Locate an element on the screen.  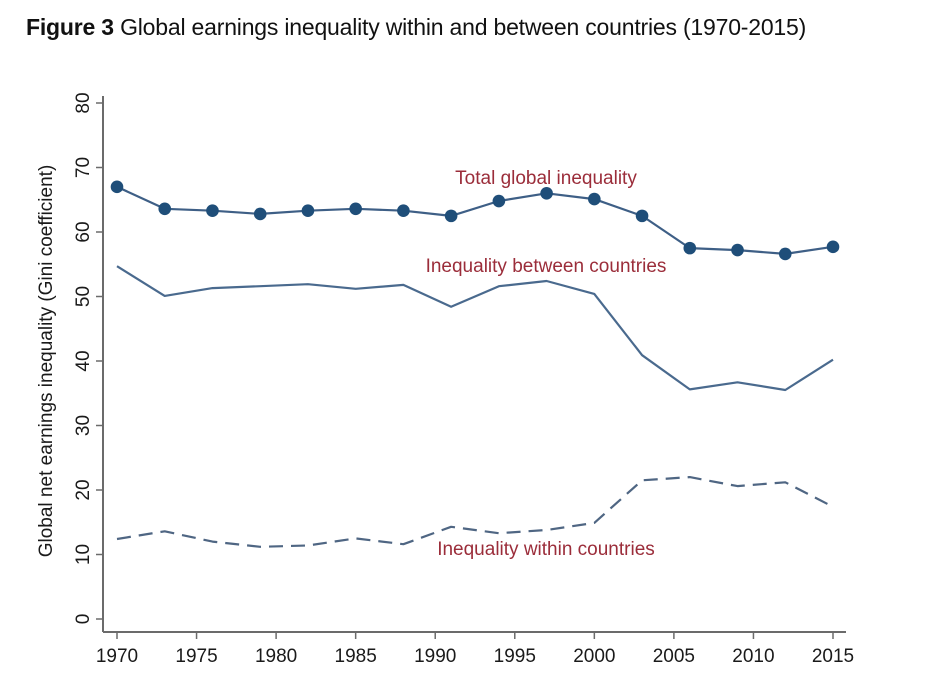
x-axis-ticks: 1970 1975 1980 1985 1990 1995 2000 2005 2010 2015 is located at coordinates (475, 649).